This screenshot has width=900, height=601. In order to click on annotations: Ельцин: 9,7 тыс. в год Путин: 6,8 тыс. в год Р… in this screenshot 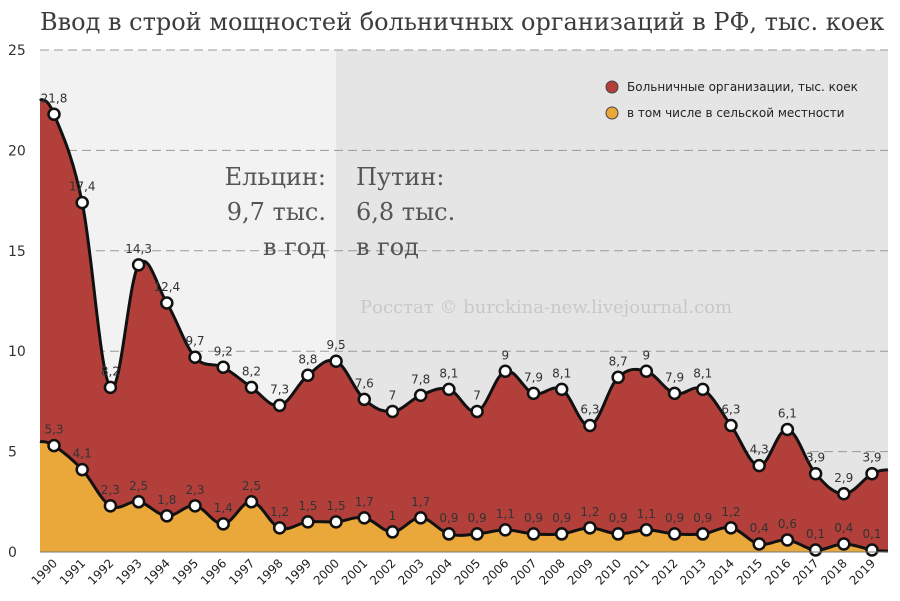, I will do `click(478, 240)`.